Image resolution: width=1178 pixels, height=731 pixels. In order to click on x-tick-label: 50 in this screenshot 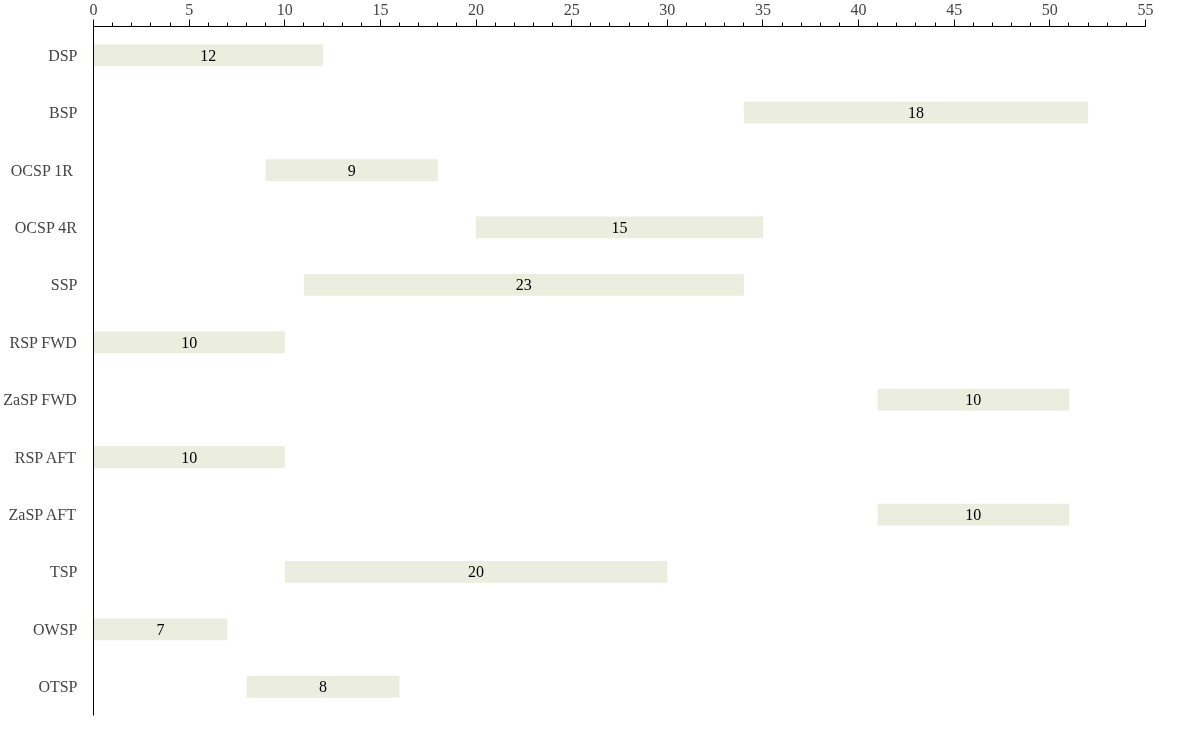, I will do `click(1049, 9)`.